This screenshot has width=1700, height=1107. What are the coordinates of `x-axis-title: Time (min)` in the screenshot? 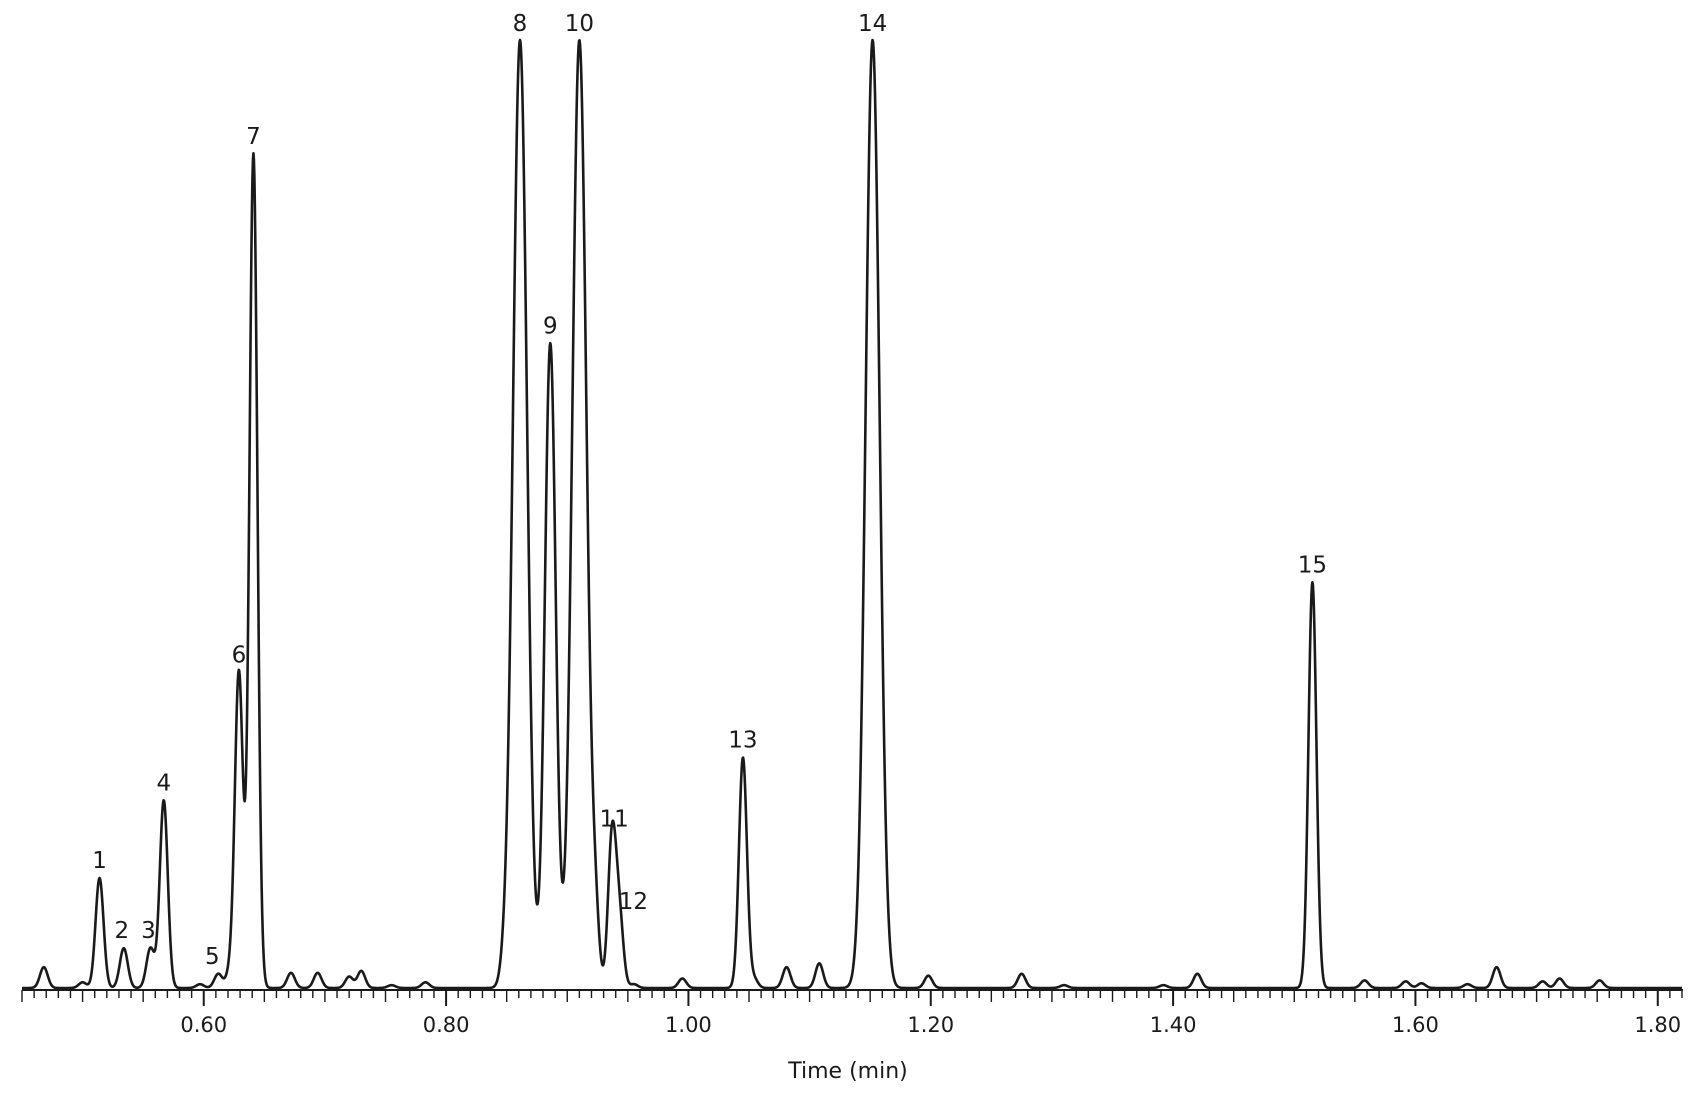 It's located at (847, 1071).